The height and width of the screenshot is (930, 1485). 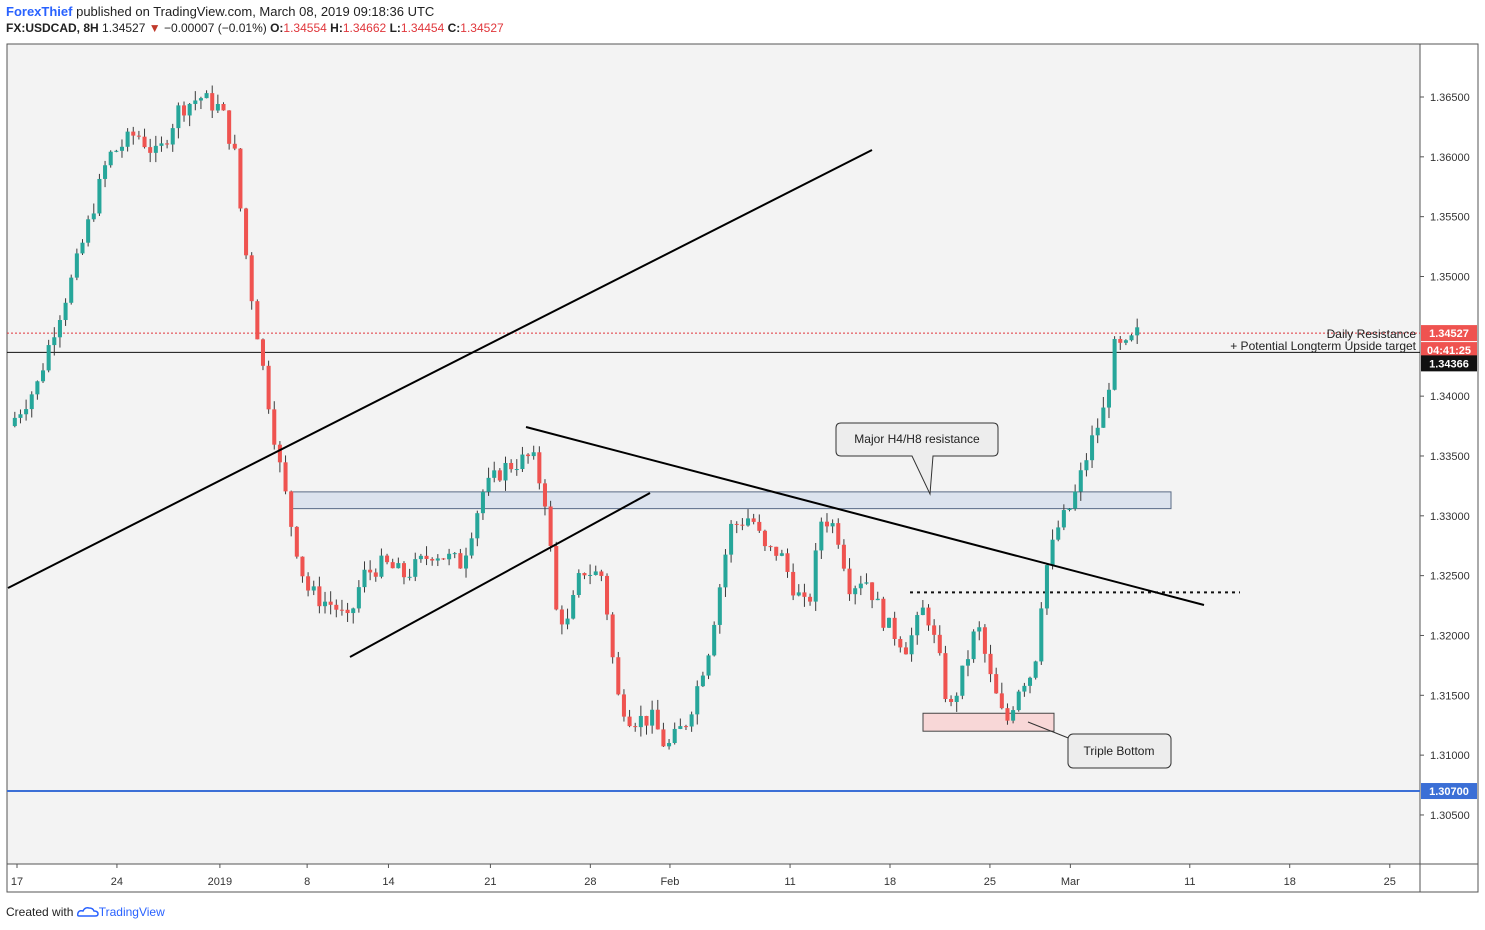 What do you see at coordinates (131, 912) in the screenshot?
I see `tradingview-link: TradingView` at bounding box center [131, 912].